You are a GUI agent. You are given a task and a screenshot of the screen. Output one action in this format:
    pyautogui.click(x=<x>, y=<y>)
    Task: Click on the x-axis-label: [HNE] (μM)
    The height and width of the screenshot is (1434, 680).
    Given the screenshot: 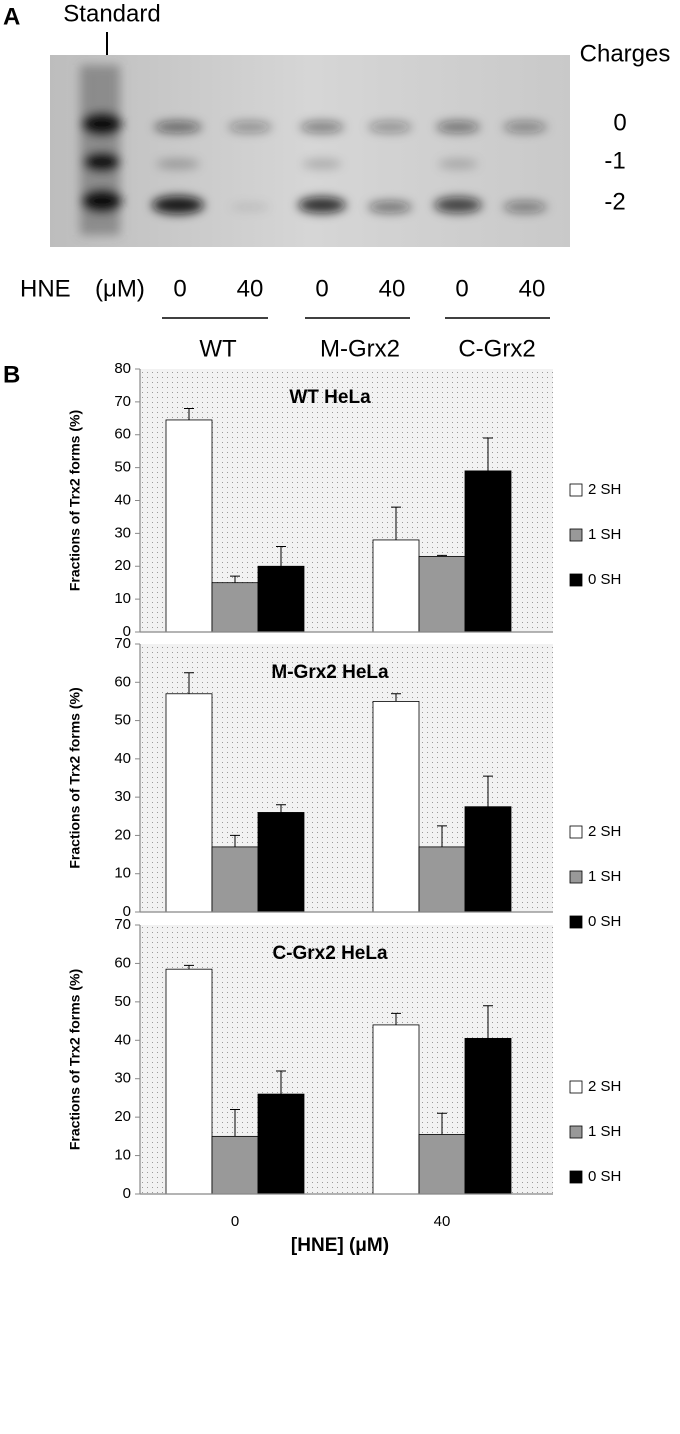 What is the action you would take?
    pyautogui.click(x=340, y=1245)
    